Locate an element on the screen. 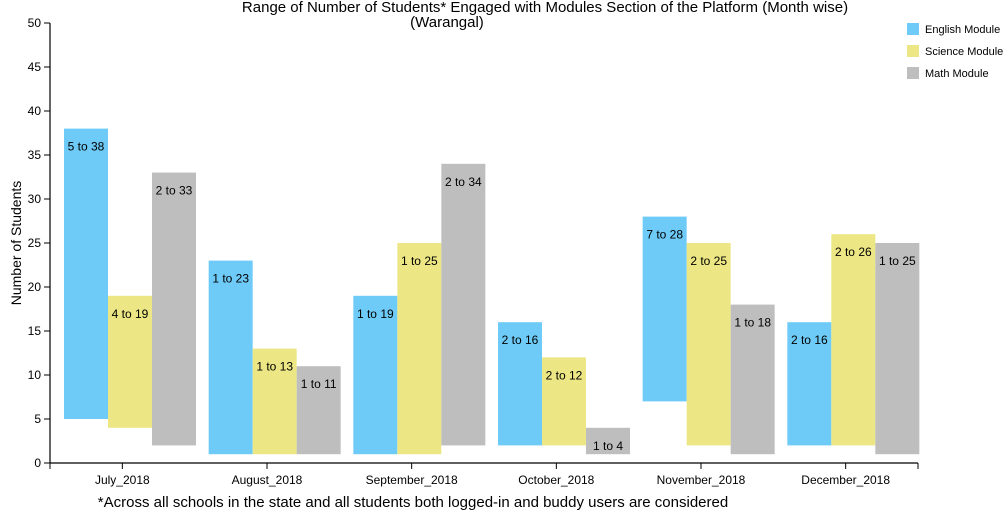 Image resolution: width=1006 pixels, height=512 pixels. x-category-label: July_2018 is located at coordinates (122, 480).